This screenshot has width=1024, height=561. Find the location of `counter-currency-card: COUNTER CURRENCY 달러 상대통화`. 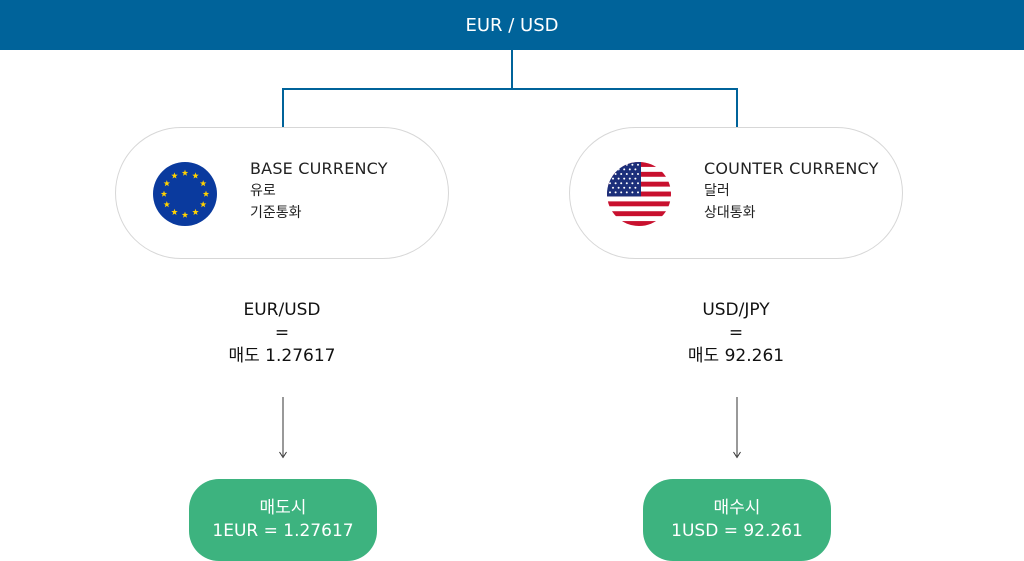

counter-currency-card: COUNTER CURRENCY 달러 상대통화 is located at coordinates (736, 193).